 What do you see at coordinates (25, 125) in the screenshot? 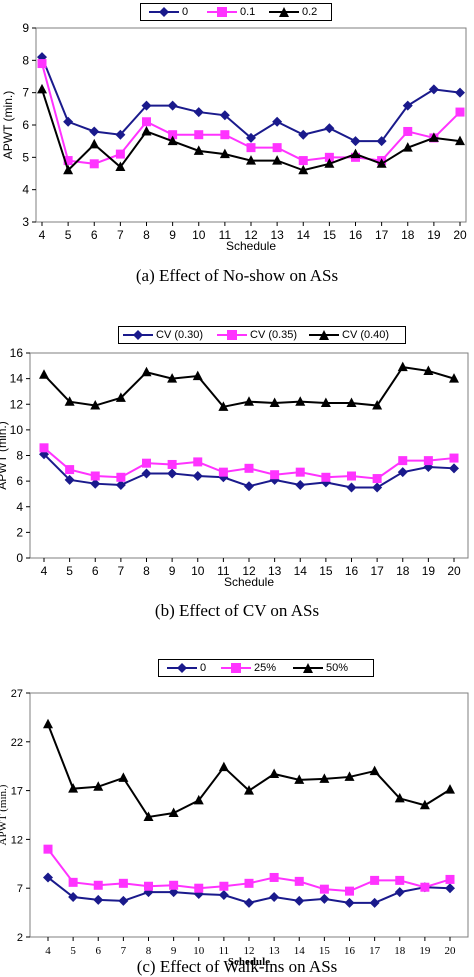
I see `y-tick-label: 6` at bounding box center [25, 125].